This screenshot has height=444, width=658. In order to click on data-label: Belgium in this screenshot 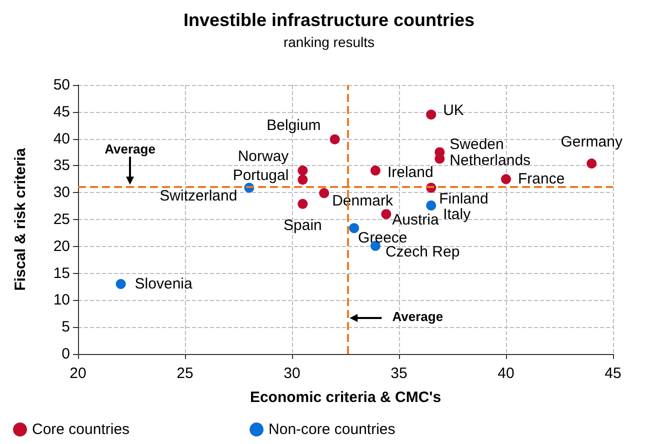, I will do `click(293, 125)`.